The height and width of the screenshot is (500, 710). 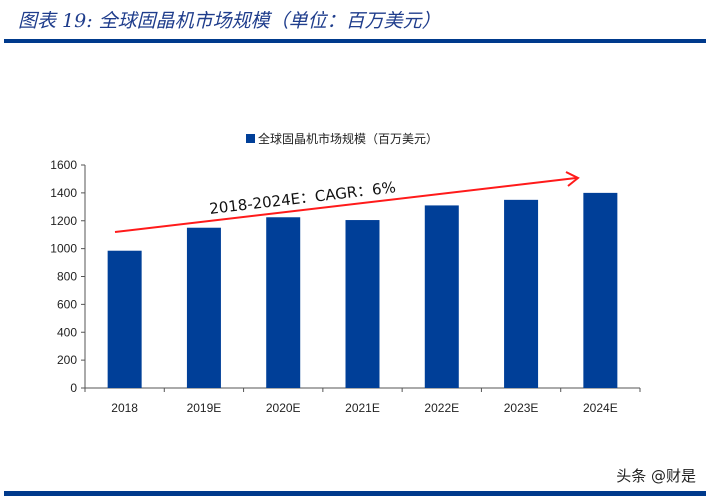 What do you see at coordinates (67, 277) in the screenshot?
I see `y-tick-label: 800` at bounding box center [67, 277].